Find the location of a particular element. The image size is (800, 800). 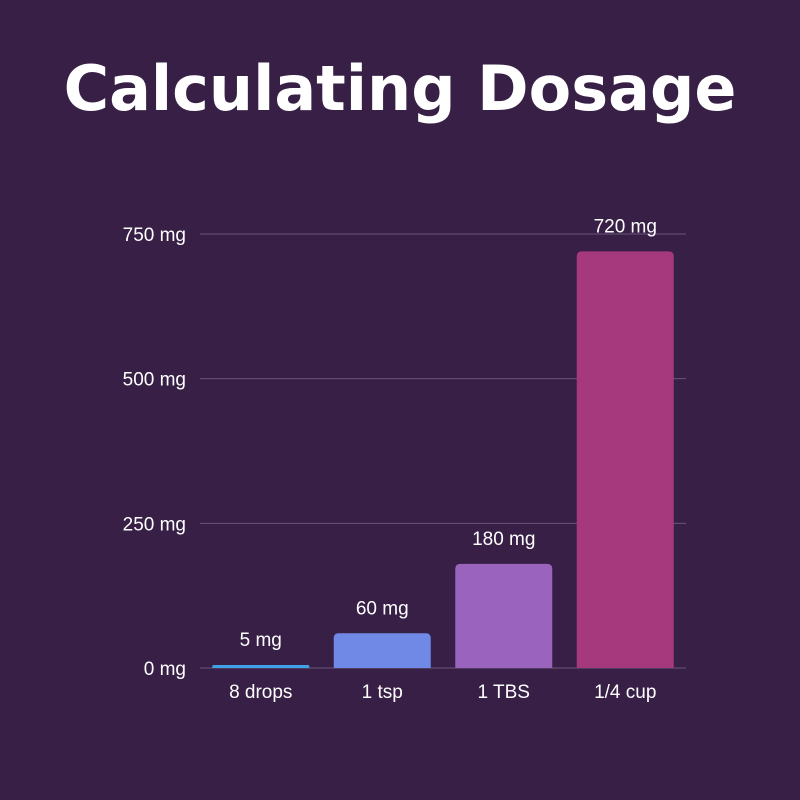

data-label-0: 5 mg is located at coordinates (261, 640).